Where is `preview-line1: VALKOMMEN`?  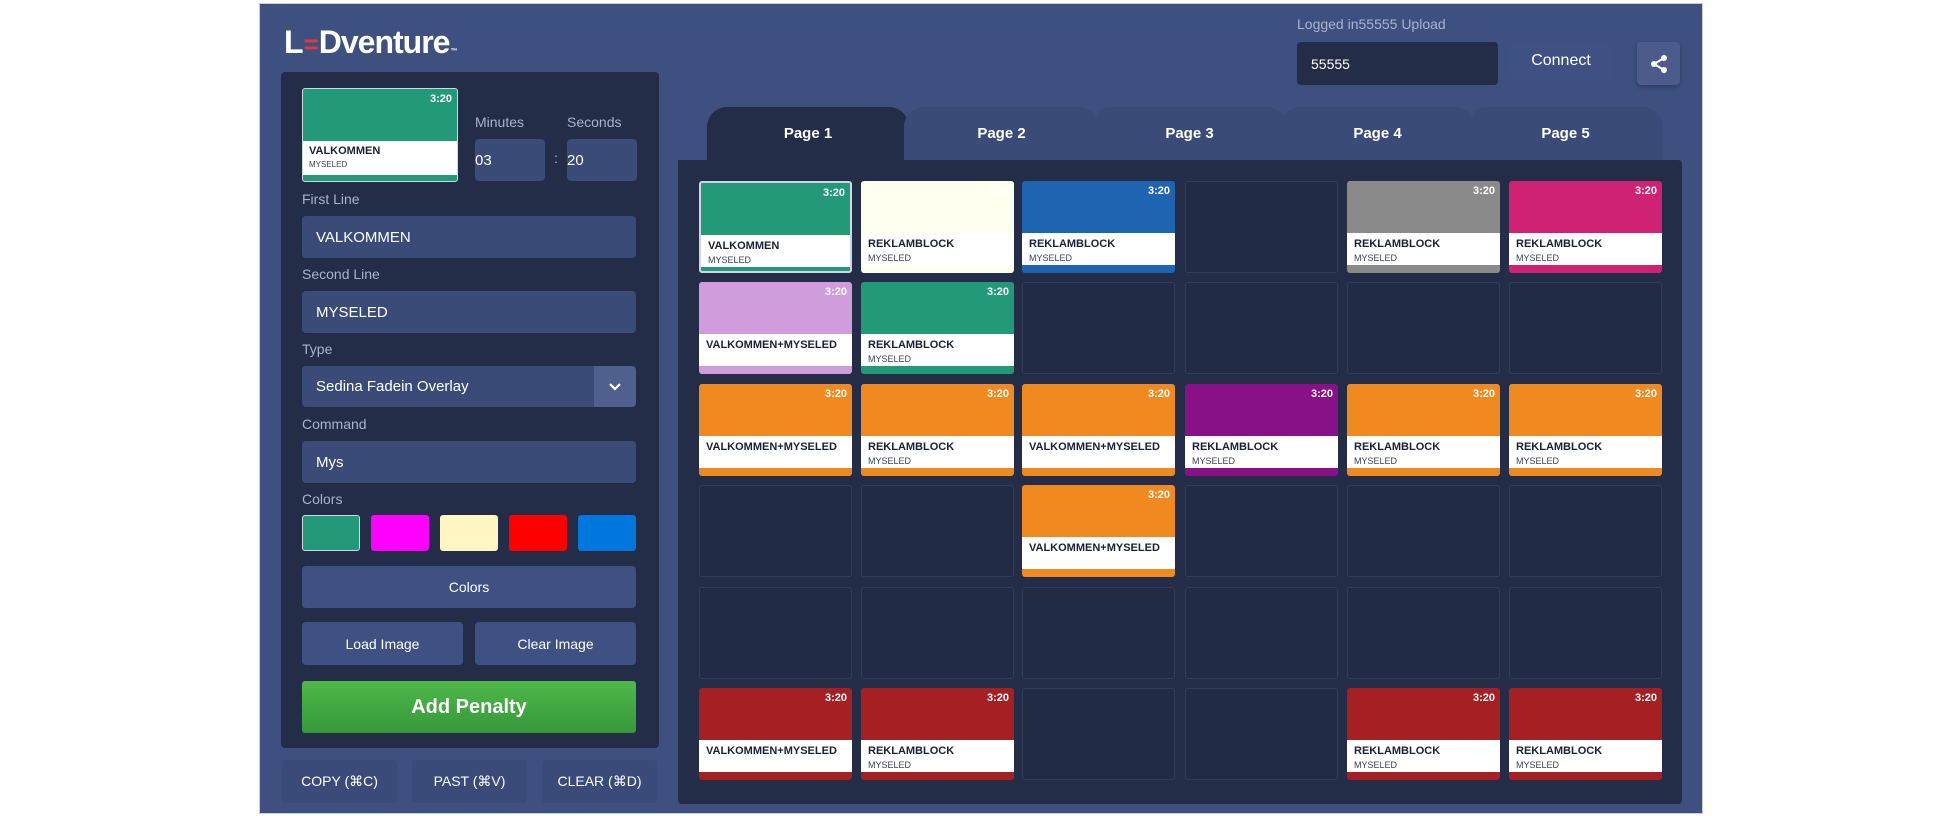 preview-line1: VALKOMMEN is located at coordinates (345, 151).